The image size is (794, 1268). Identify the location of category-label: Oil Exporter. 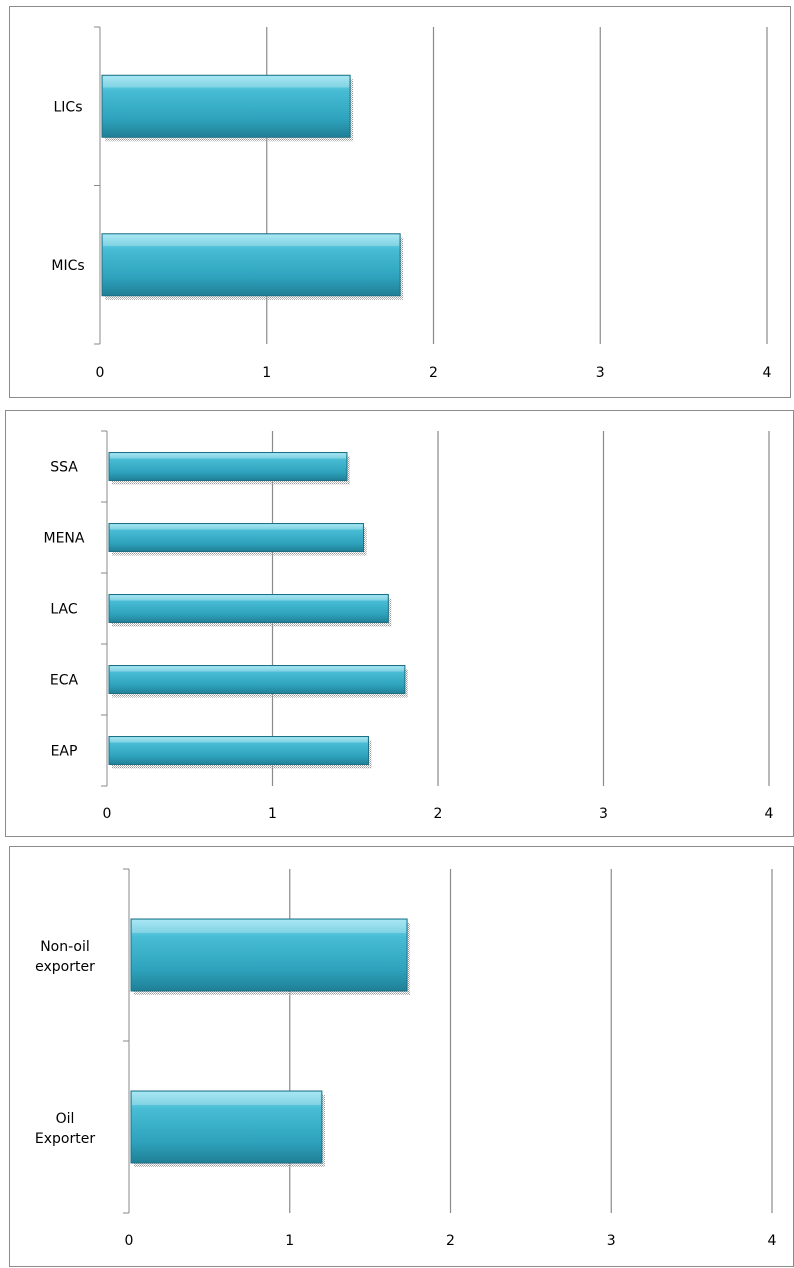
(65, 1129).